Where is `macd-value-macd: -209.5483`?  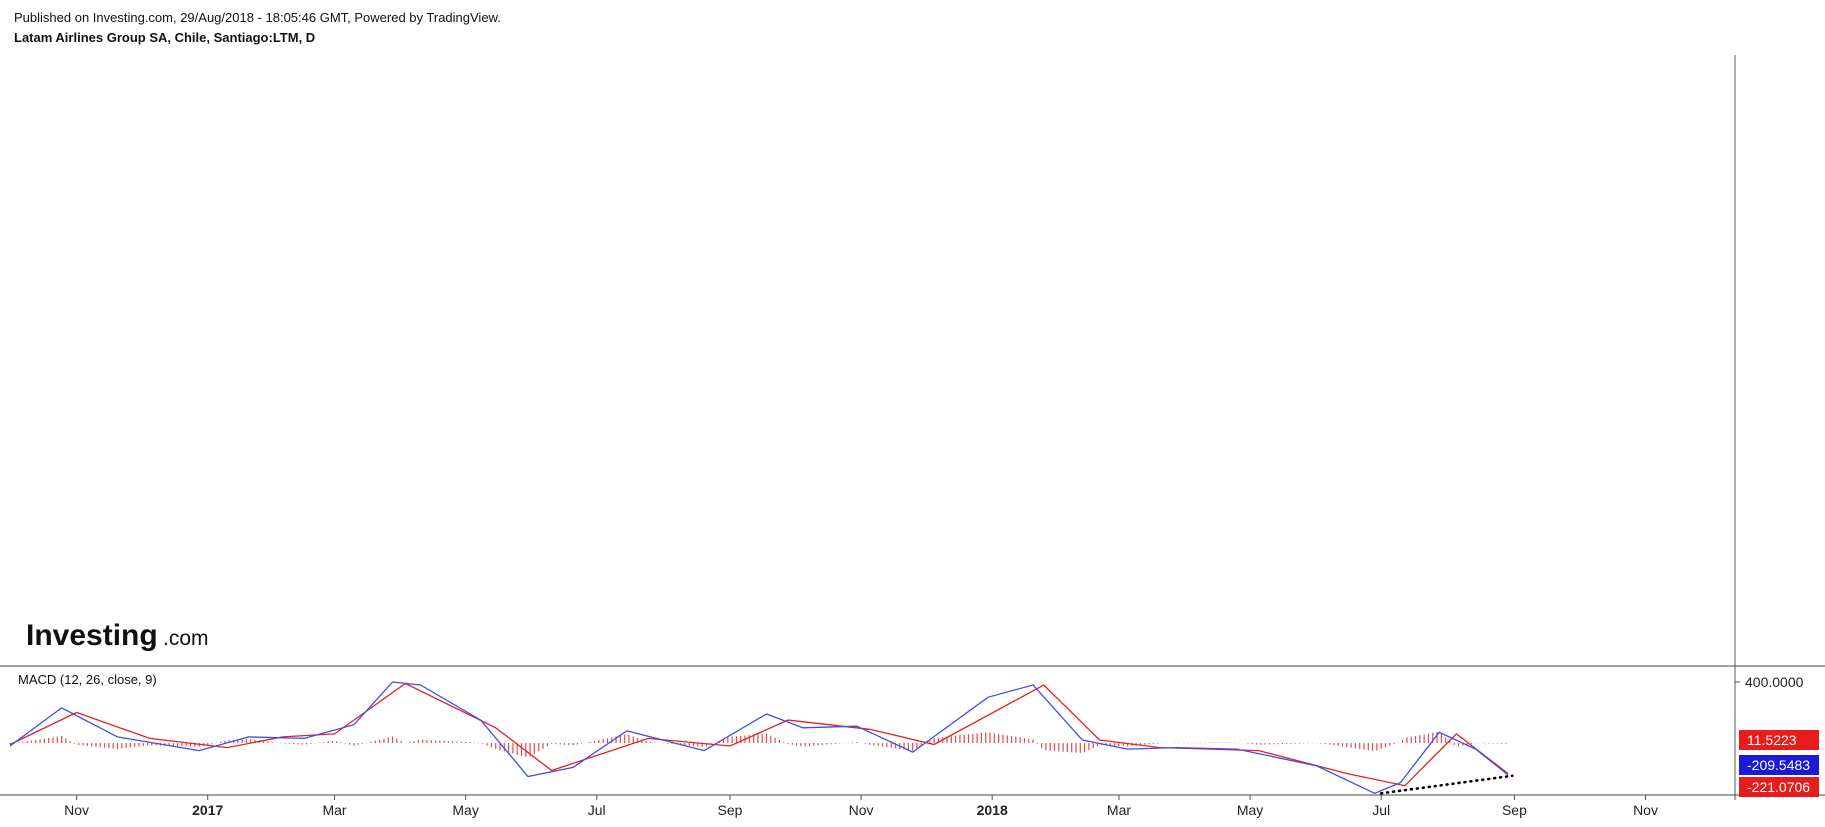 macd-value-macd: -209.5483 is located at coordinates (1778, 765).